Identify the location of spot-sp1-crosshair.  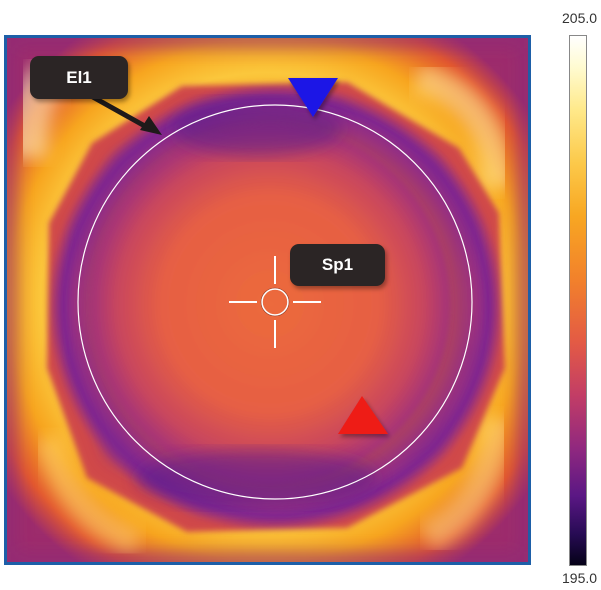
(275, 302).